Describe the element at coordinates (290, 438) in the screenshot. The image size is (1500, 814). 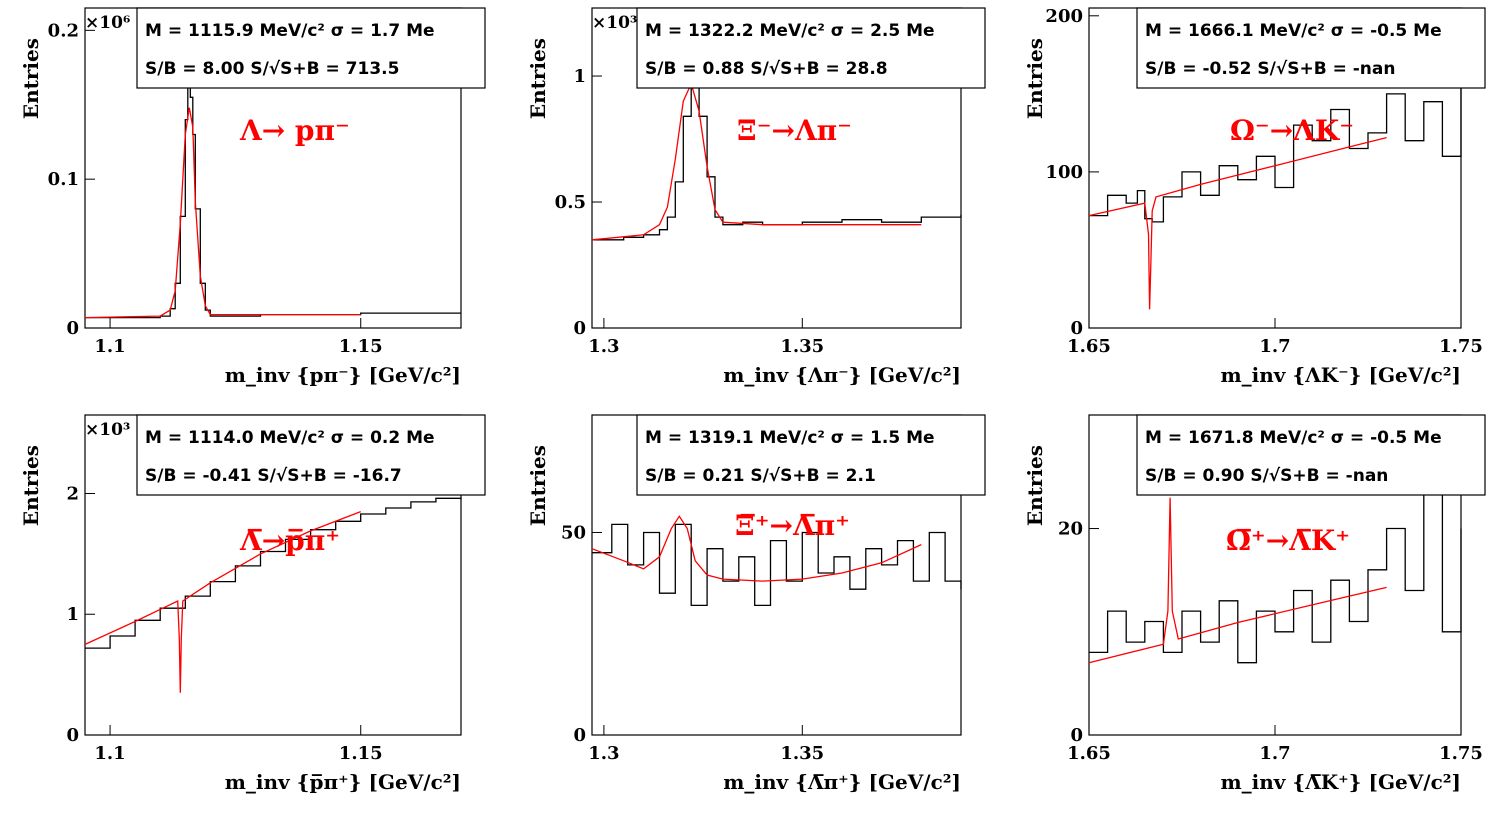
I see `stats-mass-sigma: M = 1114.0 MeV/c² σ = 0.2 Me` at that location.